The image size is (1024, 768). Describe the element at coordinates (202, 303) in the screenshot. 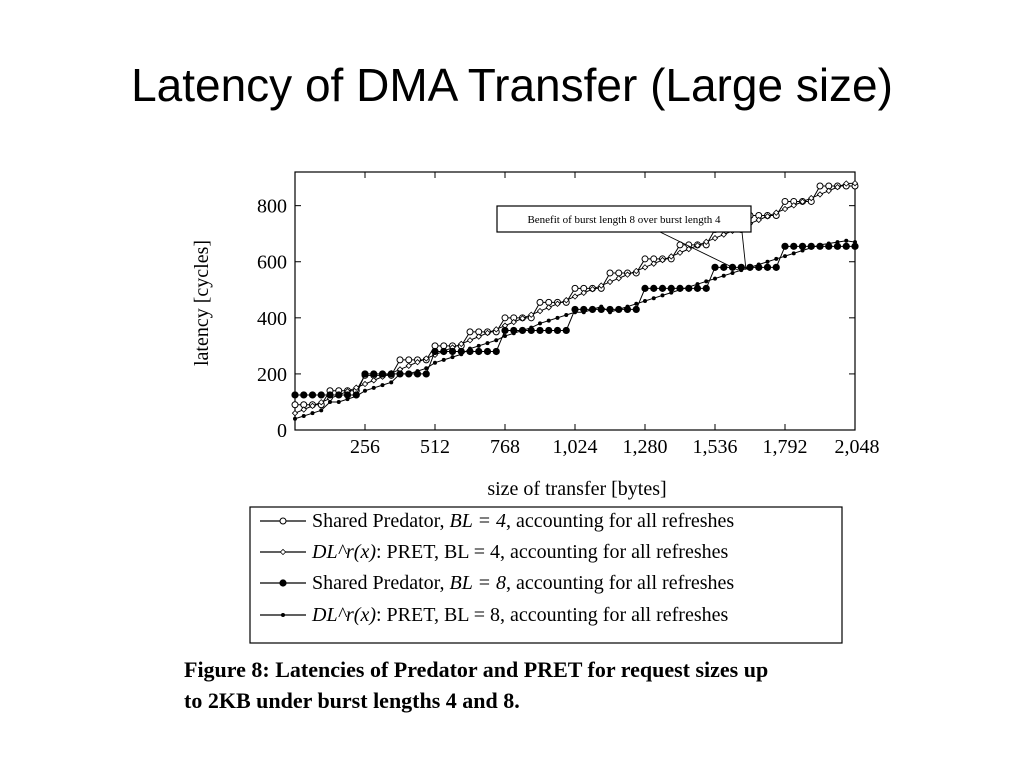

I see `y-axis-label: latency [cycles]` at that location.